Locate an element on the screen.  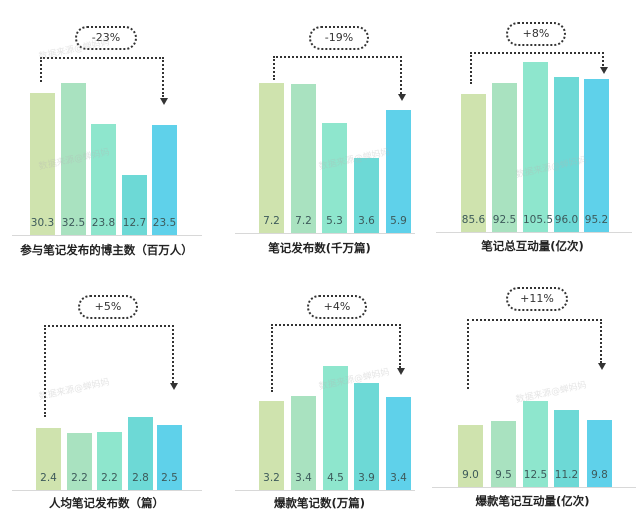
bar-value: 9.8 is located at coordinates (599, 475).